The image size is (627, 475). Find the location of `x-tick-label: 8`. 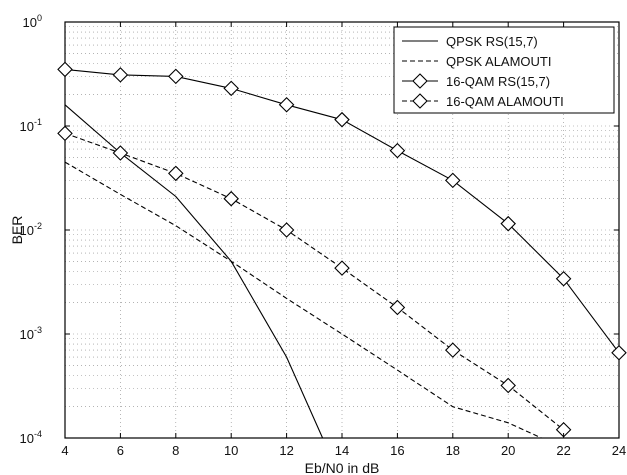

x-tick-label: 8 is located at coordinates (175, 450).